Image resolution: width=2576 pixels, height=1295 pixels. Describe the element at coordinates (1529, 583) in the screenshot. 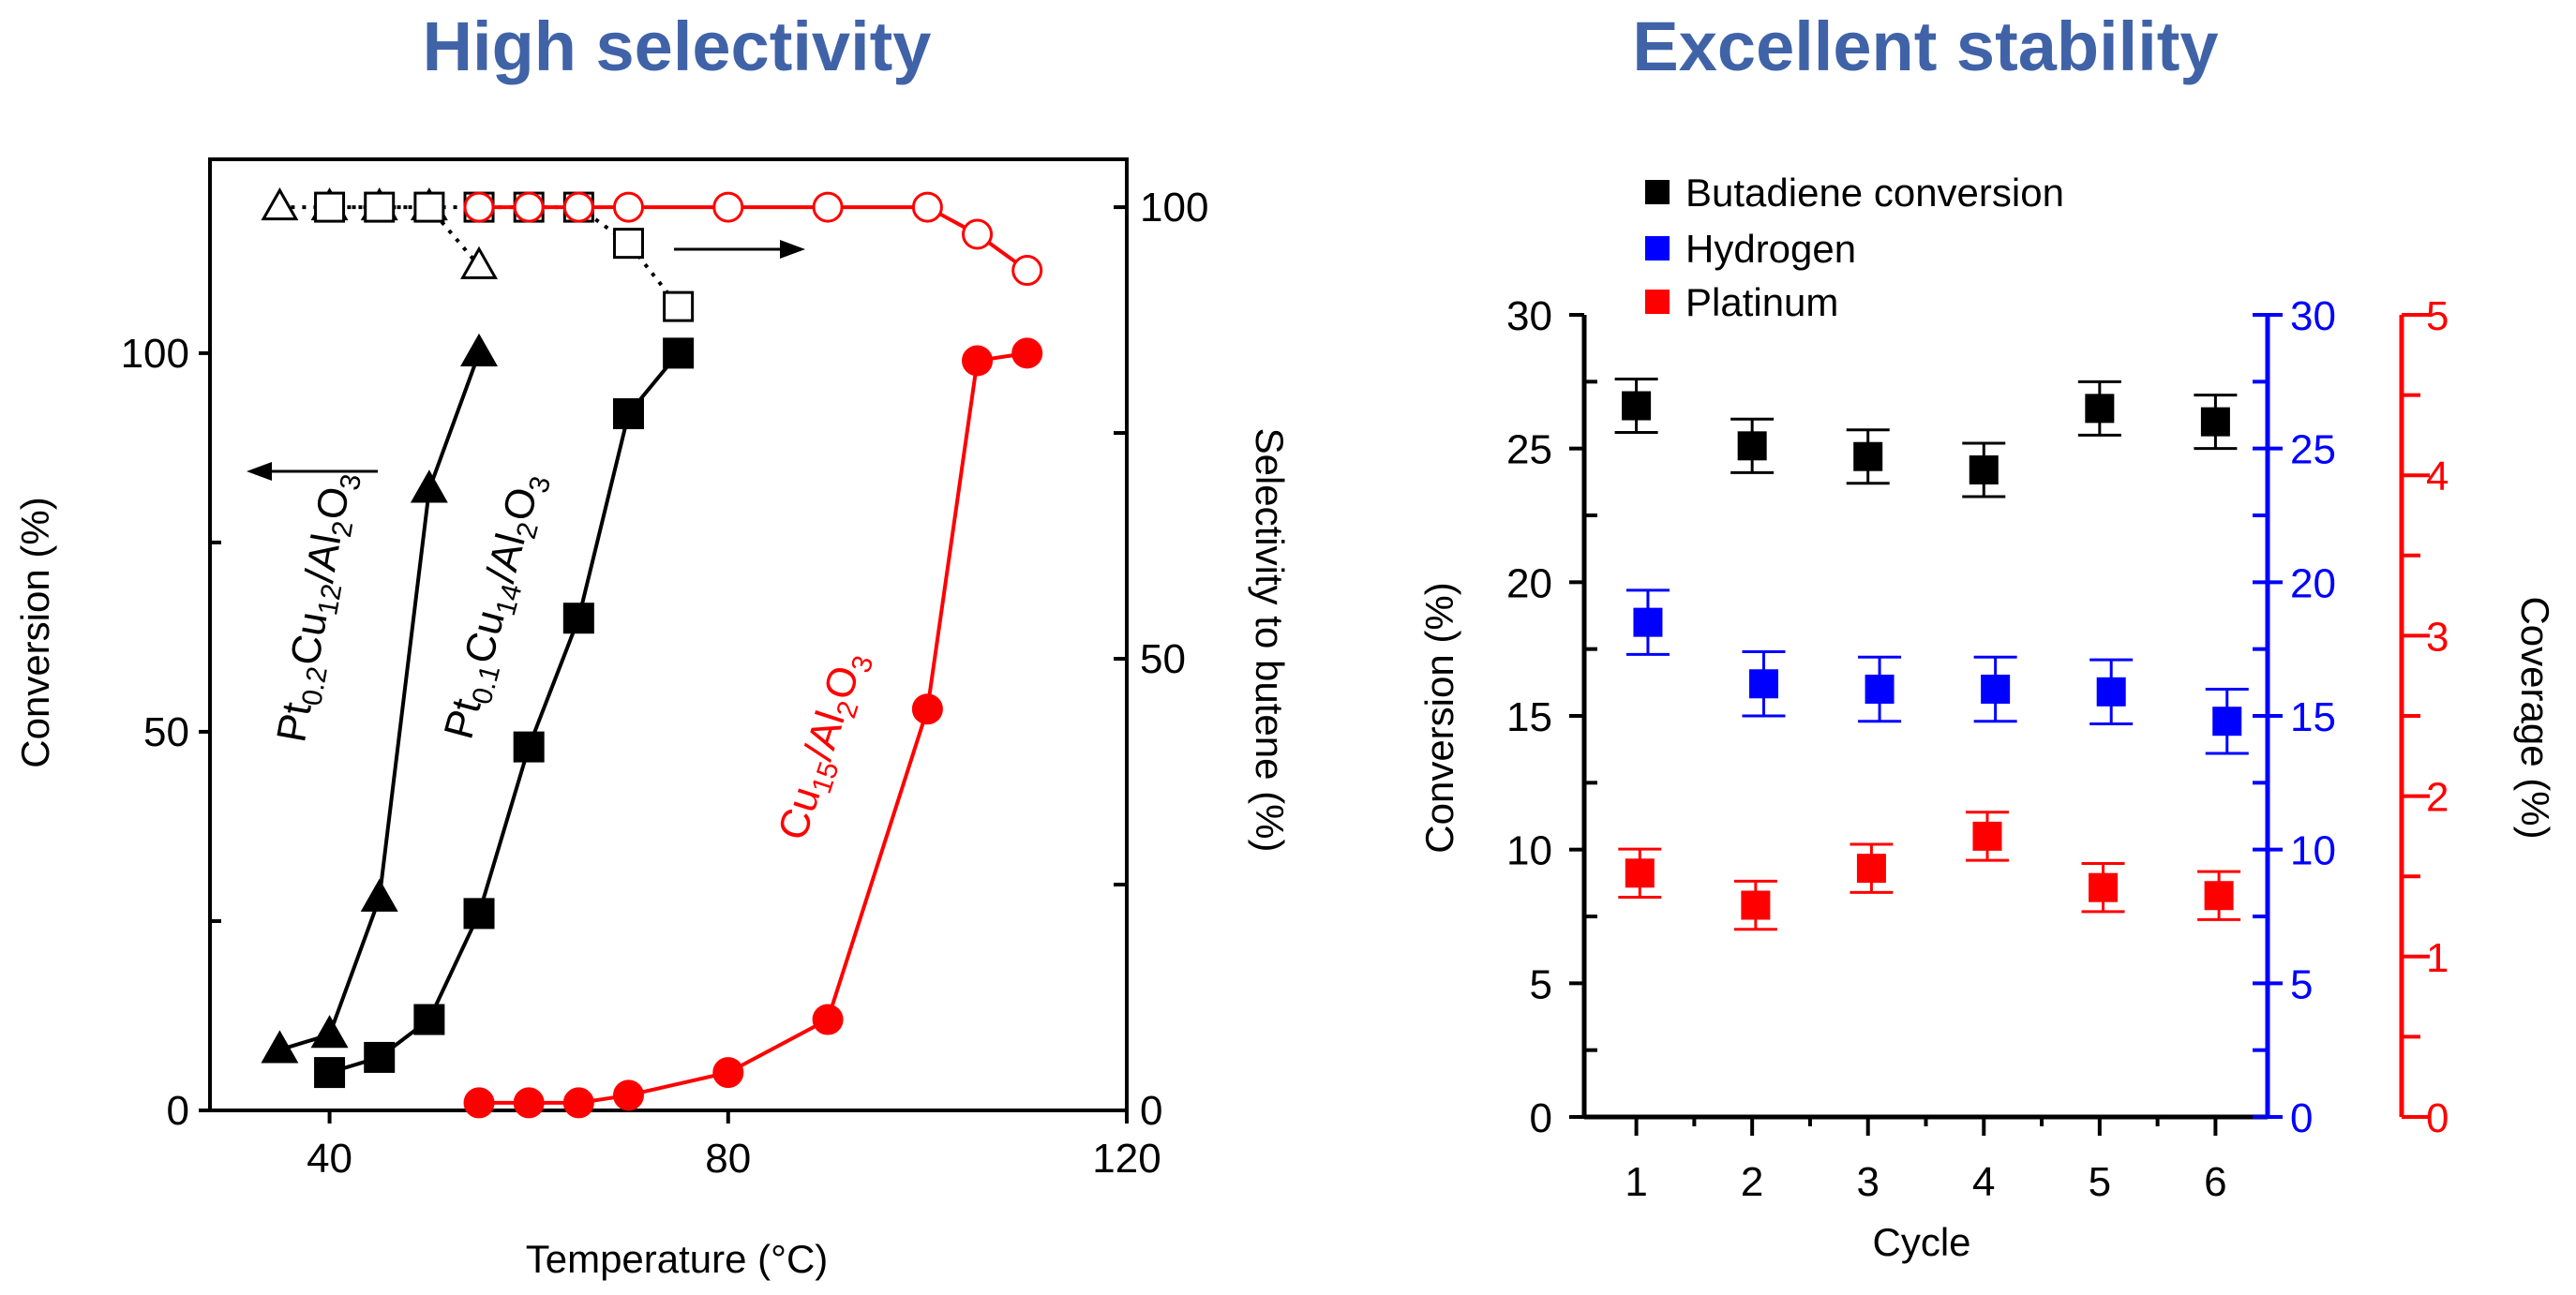

I see `y-tick-label: 20` at that location.